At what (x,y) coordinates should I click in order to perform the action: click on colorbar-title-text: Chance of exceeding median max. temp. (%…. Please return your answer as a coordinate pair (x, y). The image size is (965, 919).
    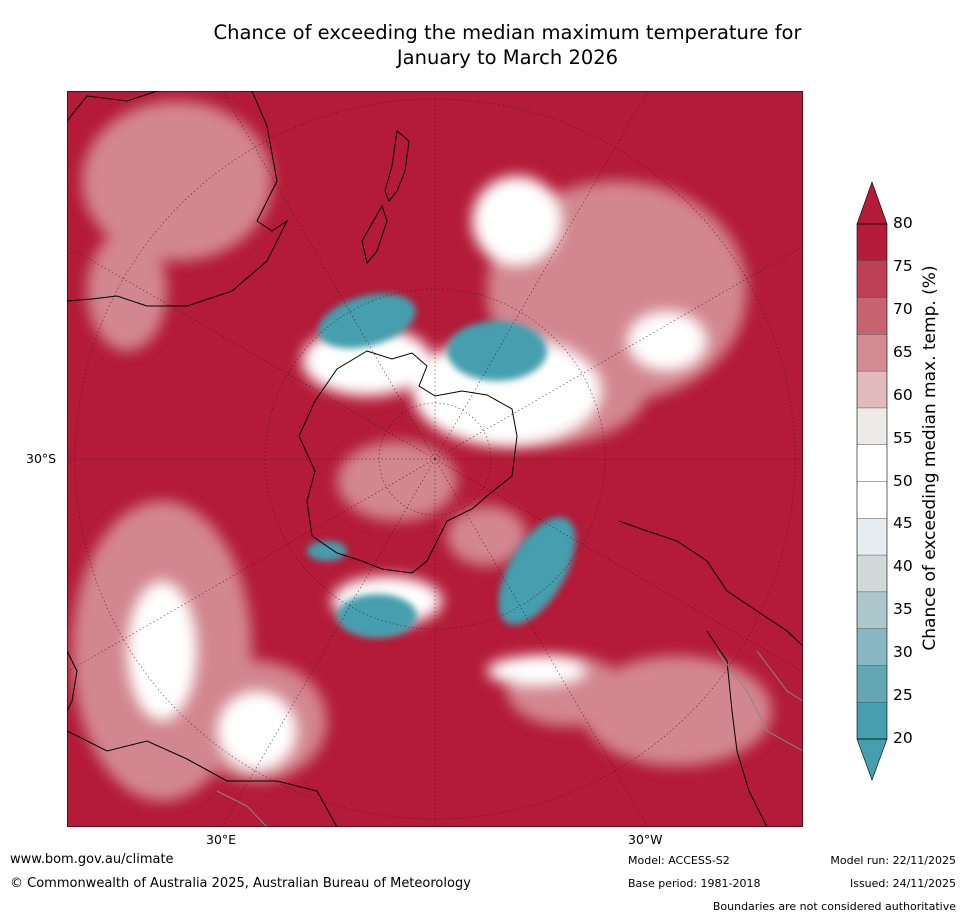
    Looking at the image, I should click on (930, 458).